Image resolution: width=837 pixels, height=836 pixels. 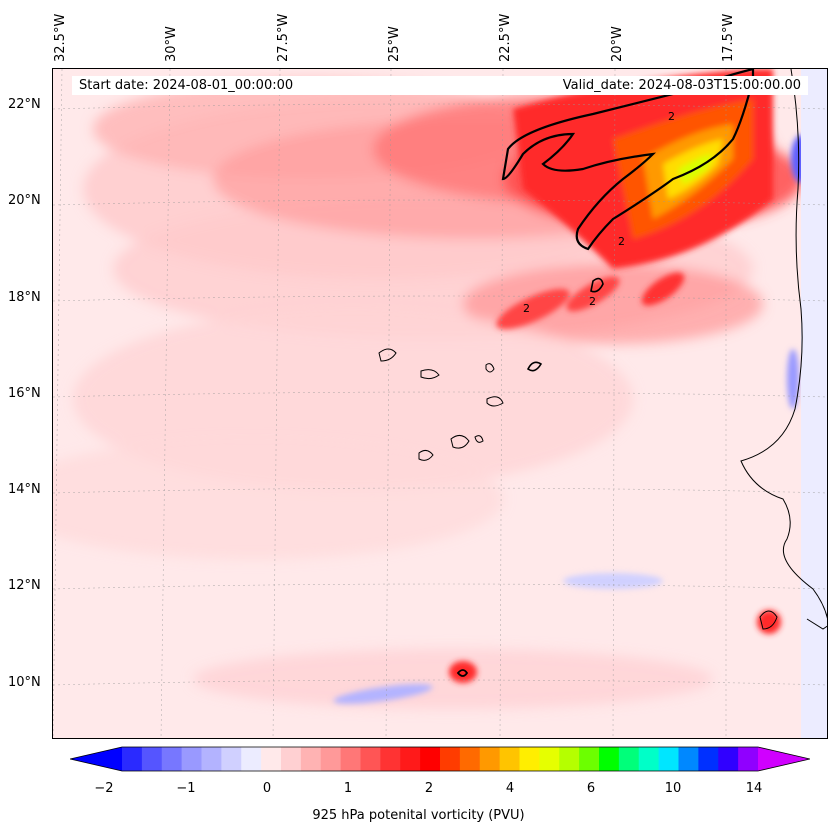 What do you see at coordinates (591, 788) in the screenshot?
I see `colorbar-tick-6: 6` at bounding box center [591, 788].